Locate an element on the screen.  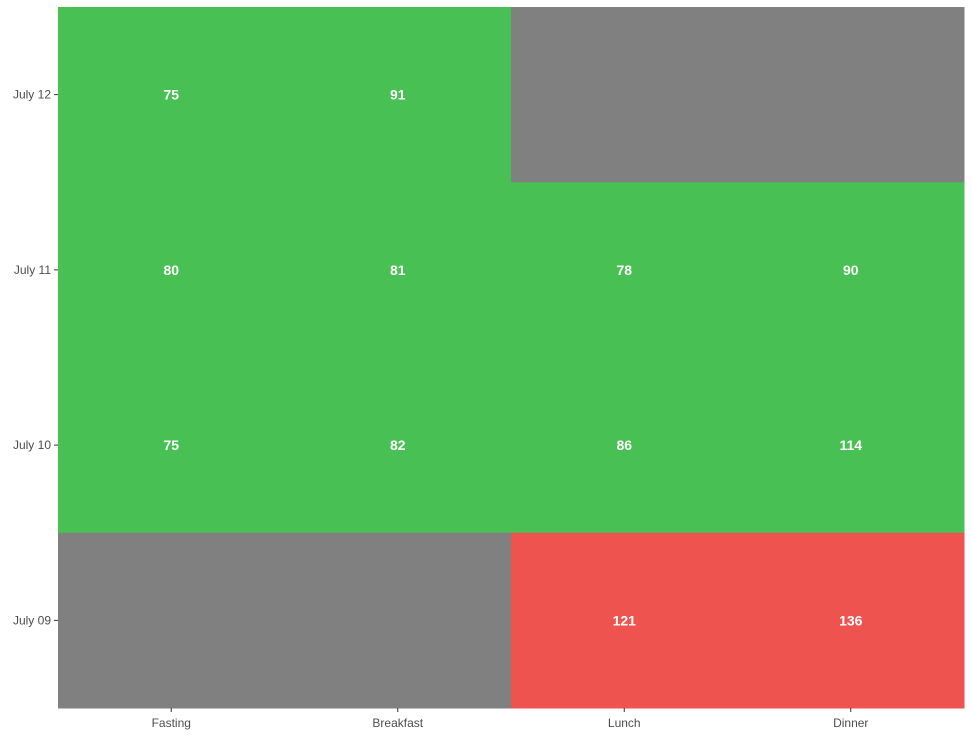
cell-value-july-11-lunch: 78 is located at coordinates (624, 270).